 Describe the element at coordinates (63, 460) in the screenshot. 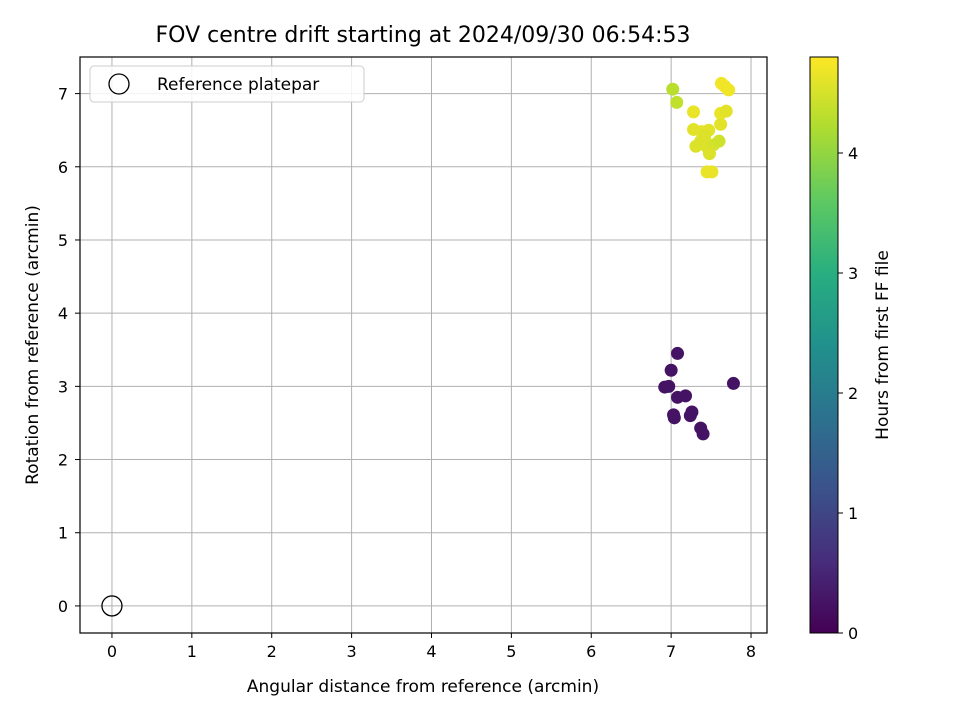

I see `y-tick-label: 2` at that location.